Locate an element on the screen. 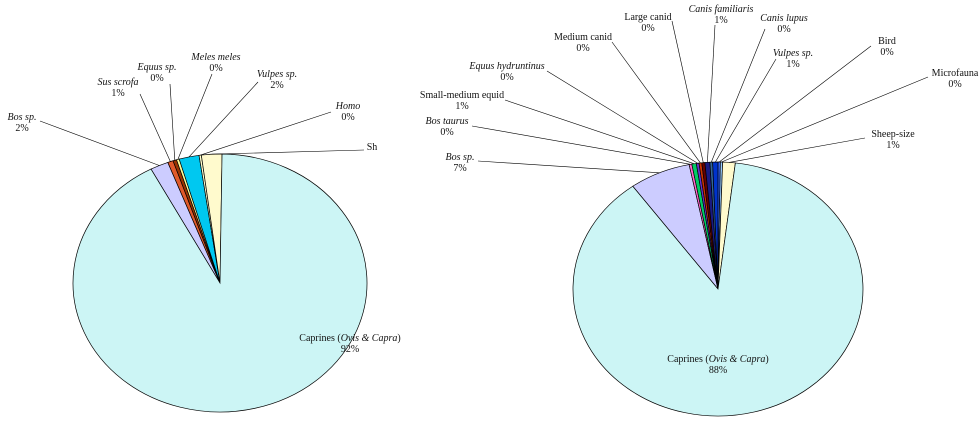 This screenshot has height=426, width=979. slice-label-sh: Sh is located at coordinates (372, 147).